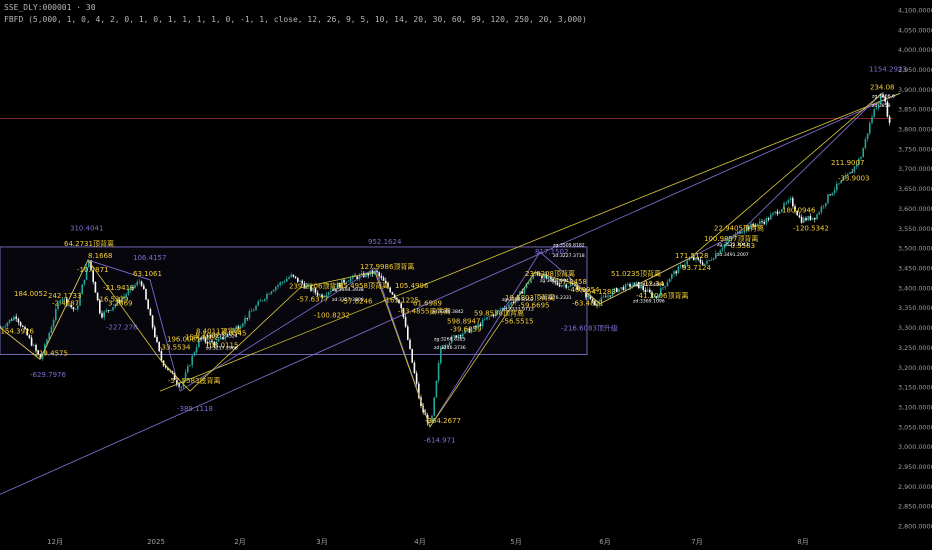 This screenshot has height=550, width=932. I want to click on x-tick-label: 2月, so click(239, 542).